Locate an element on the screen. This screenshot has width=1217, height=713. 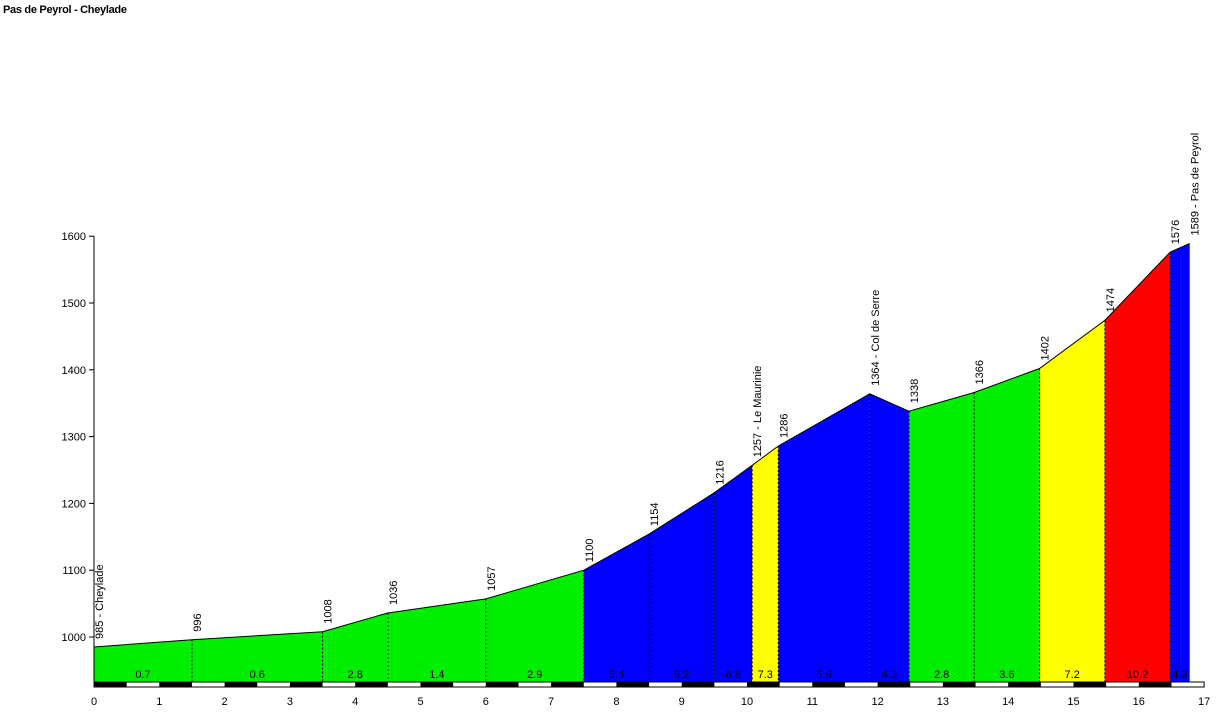
y-tick-label: 1200 is located at coordinates (74, 504).